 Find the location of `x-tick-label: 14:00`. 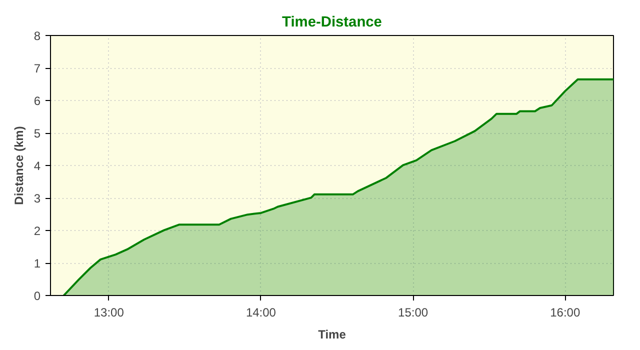

x-tick-label: 14:00 is located at coordinates (261, 313).